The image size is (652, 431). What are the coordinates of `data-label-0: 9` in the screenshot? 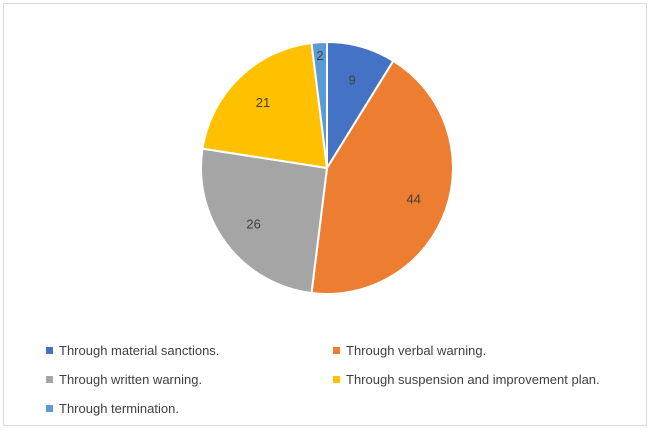 It's located at (352, 80).